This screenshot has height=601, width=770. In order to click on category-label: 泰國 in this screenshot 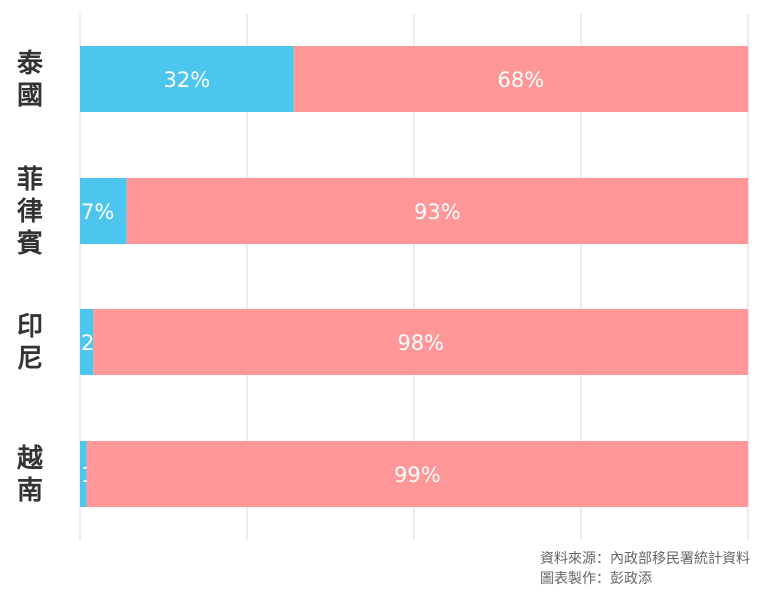, I will do `click(30, 80)`.